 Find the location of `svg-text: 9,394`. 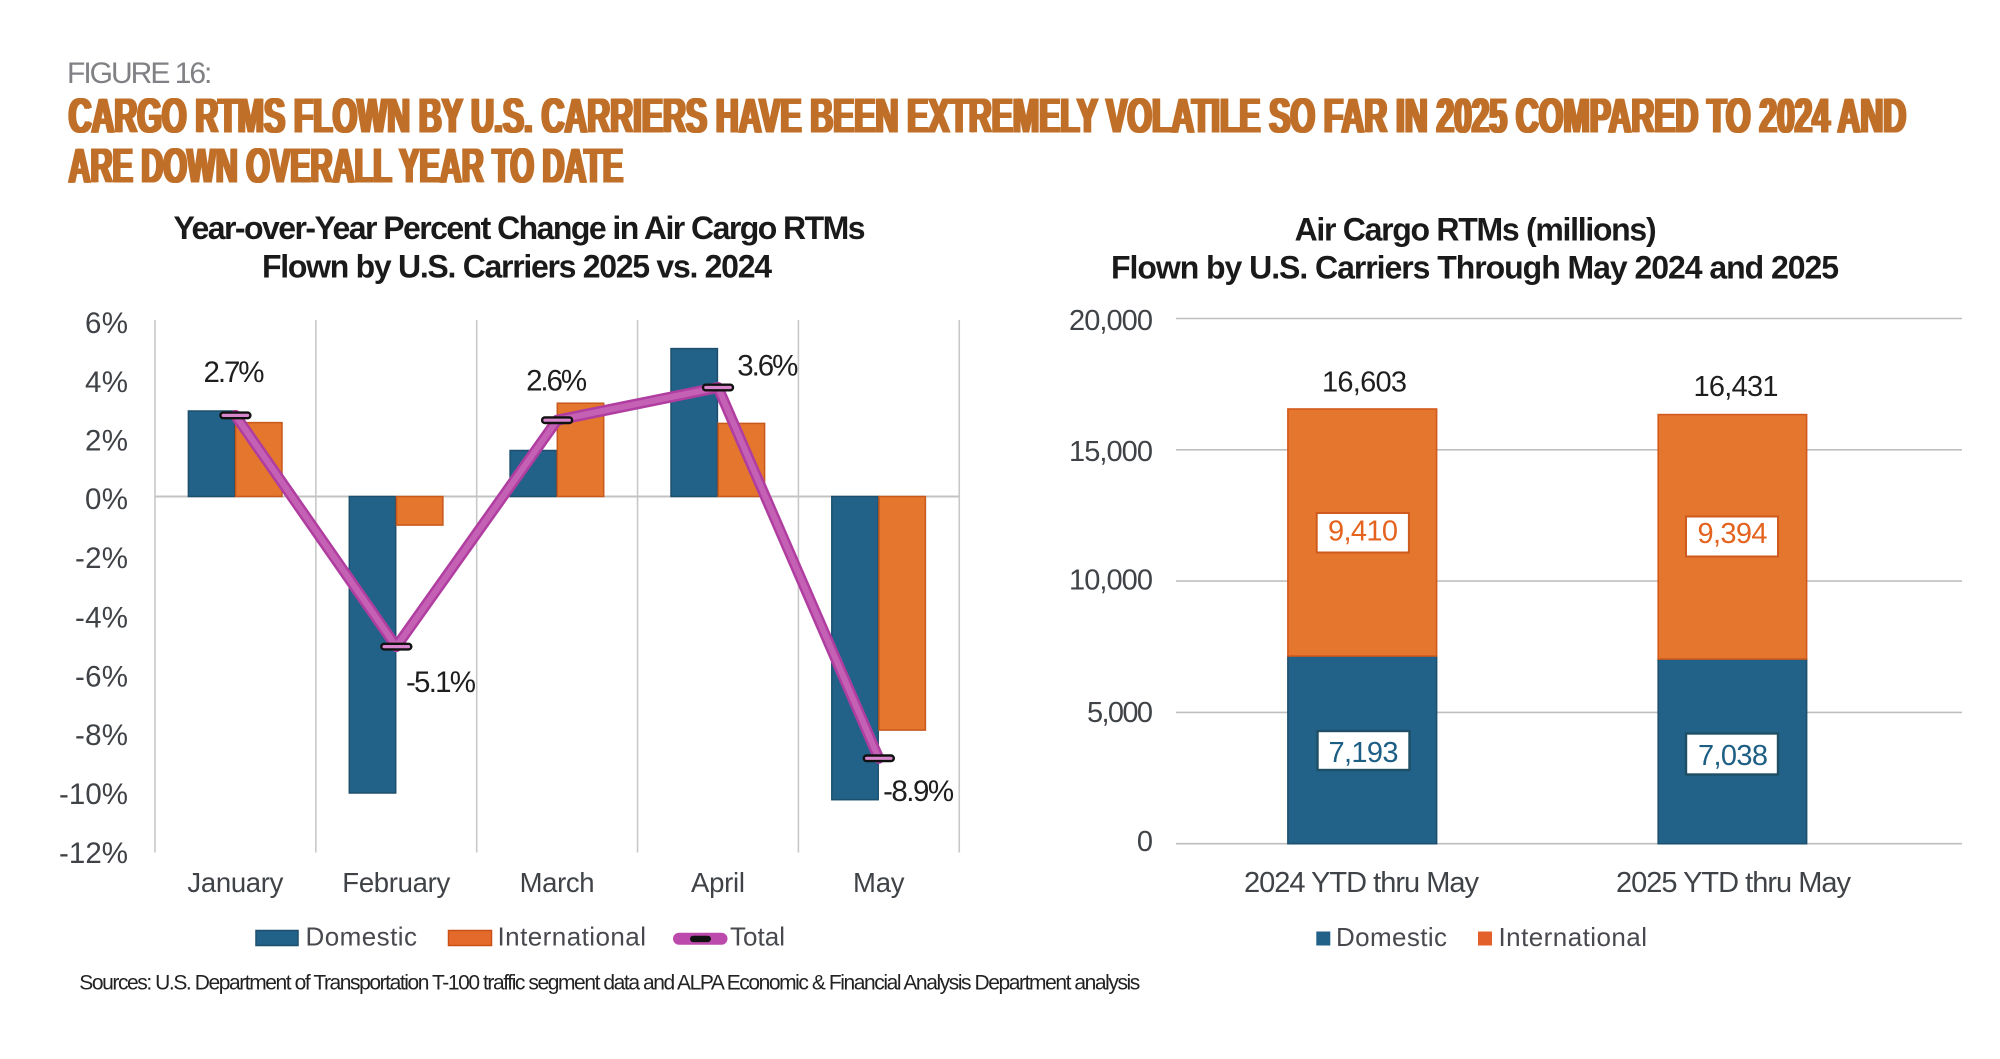

svg-text: 9,394 is located at coordinates (1733, 534).